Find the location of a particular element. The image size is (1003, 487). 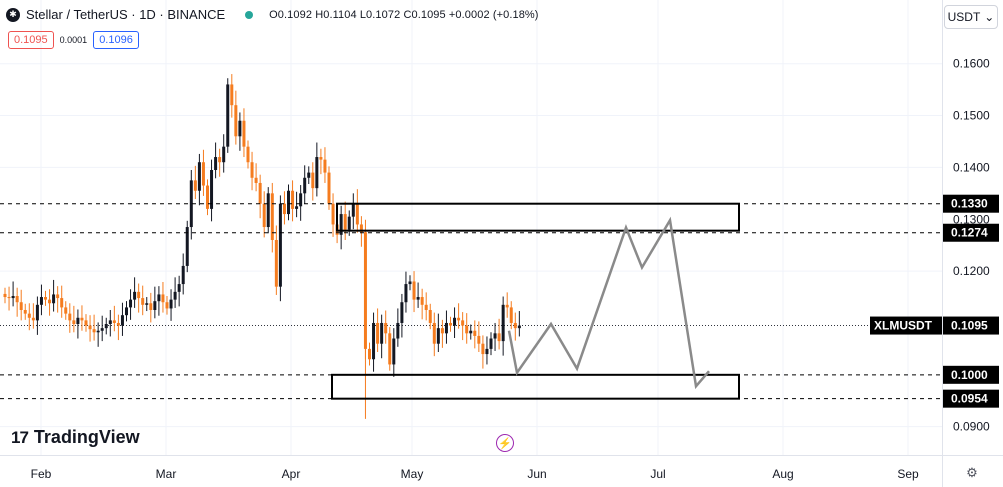

sell-price-button: 0.1095 is located at coordinates (31, 40).